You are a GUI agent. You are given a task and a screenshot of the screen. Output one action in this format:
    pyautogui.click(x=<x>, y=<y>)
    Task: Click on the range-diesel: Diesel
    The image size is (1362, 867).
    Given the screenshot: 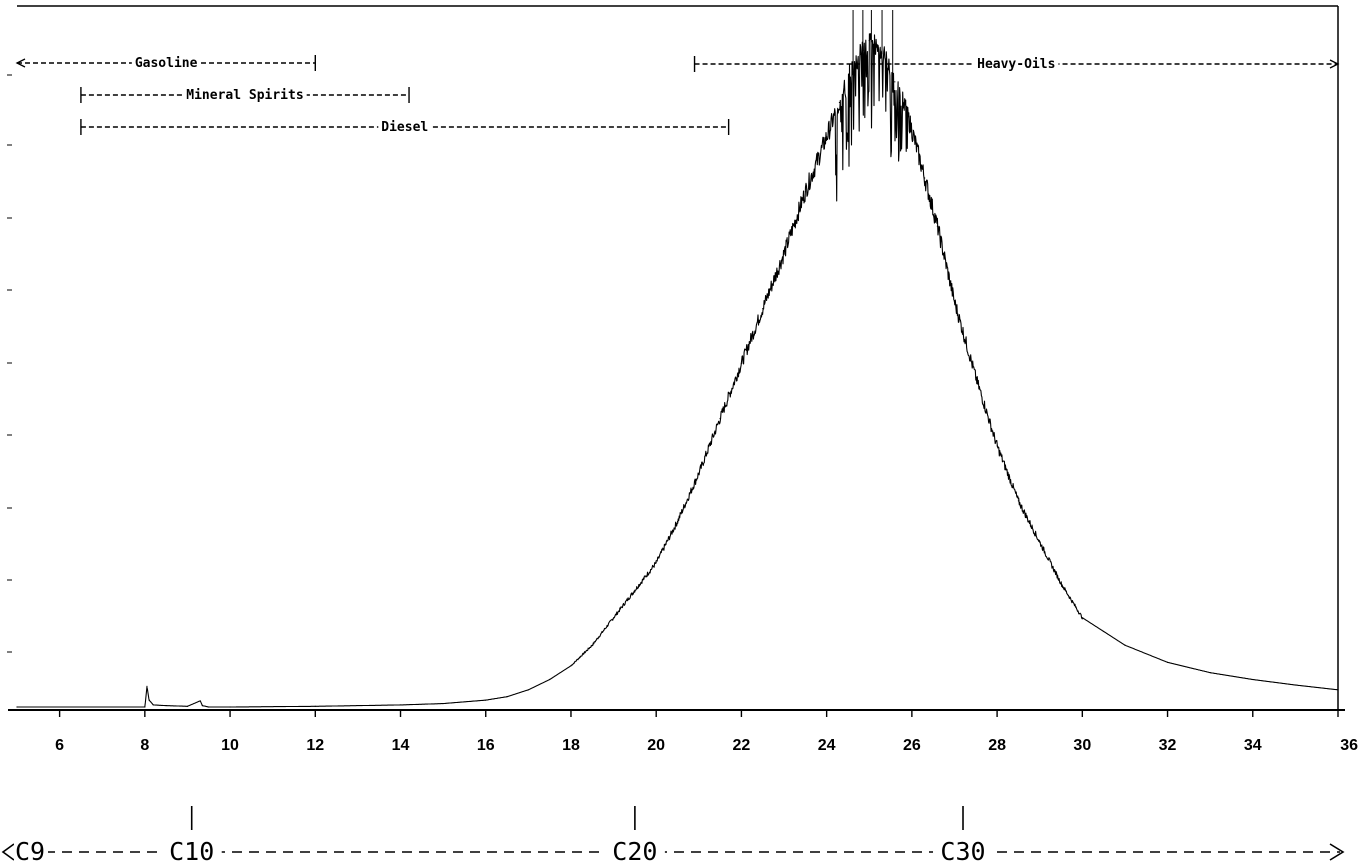 What is the action you would take?
    pyautogui.click(x=405, y=126)
    